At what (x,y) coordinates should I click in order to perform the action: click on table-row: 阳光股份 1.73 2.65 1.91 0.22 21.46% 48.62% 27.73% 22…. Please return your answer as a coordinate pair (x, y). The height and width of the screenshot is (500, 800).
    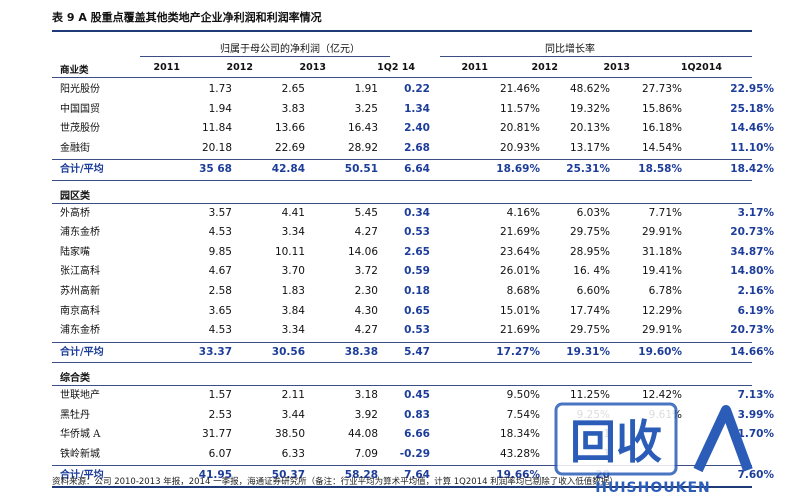
    Looking at the image, I should click on (413, 89).